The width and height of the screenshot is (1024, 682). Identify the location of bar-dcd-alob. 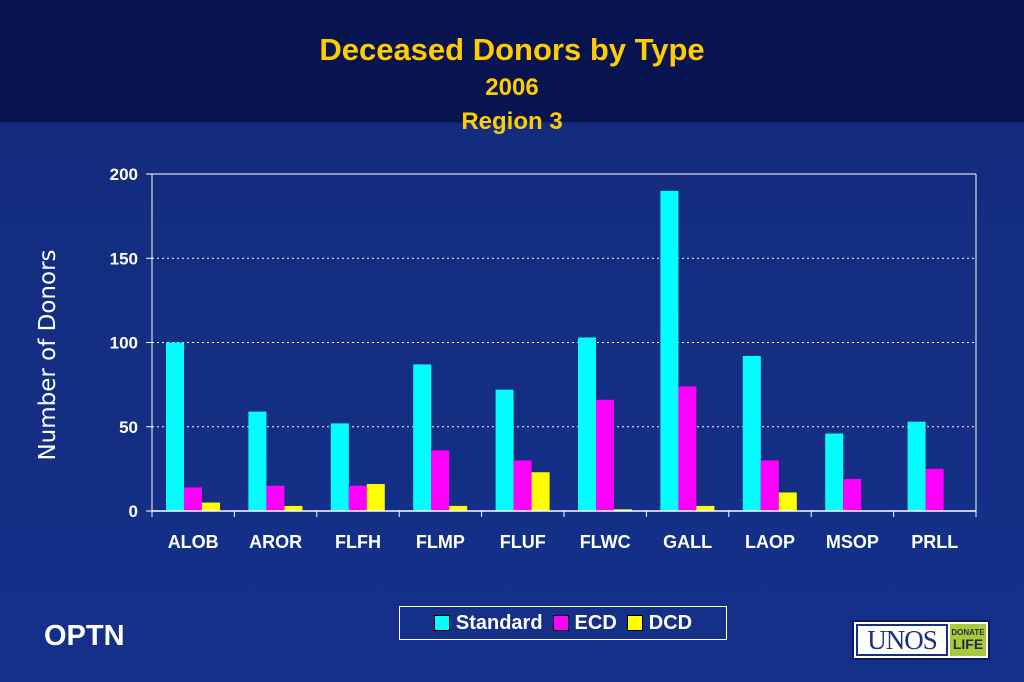
(211, 506).